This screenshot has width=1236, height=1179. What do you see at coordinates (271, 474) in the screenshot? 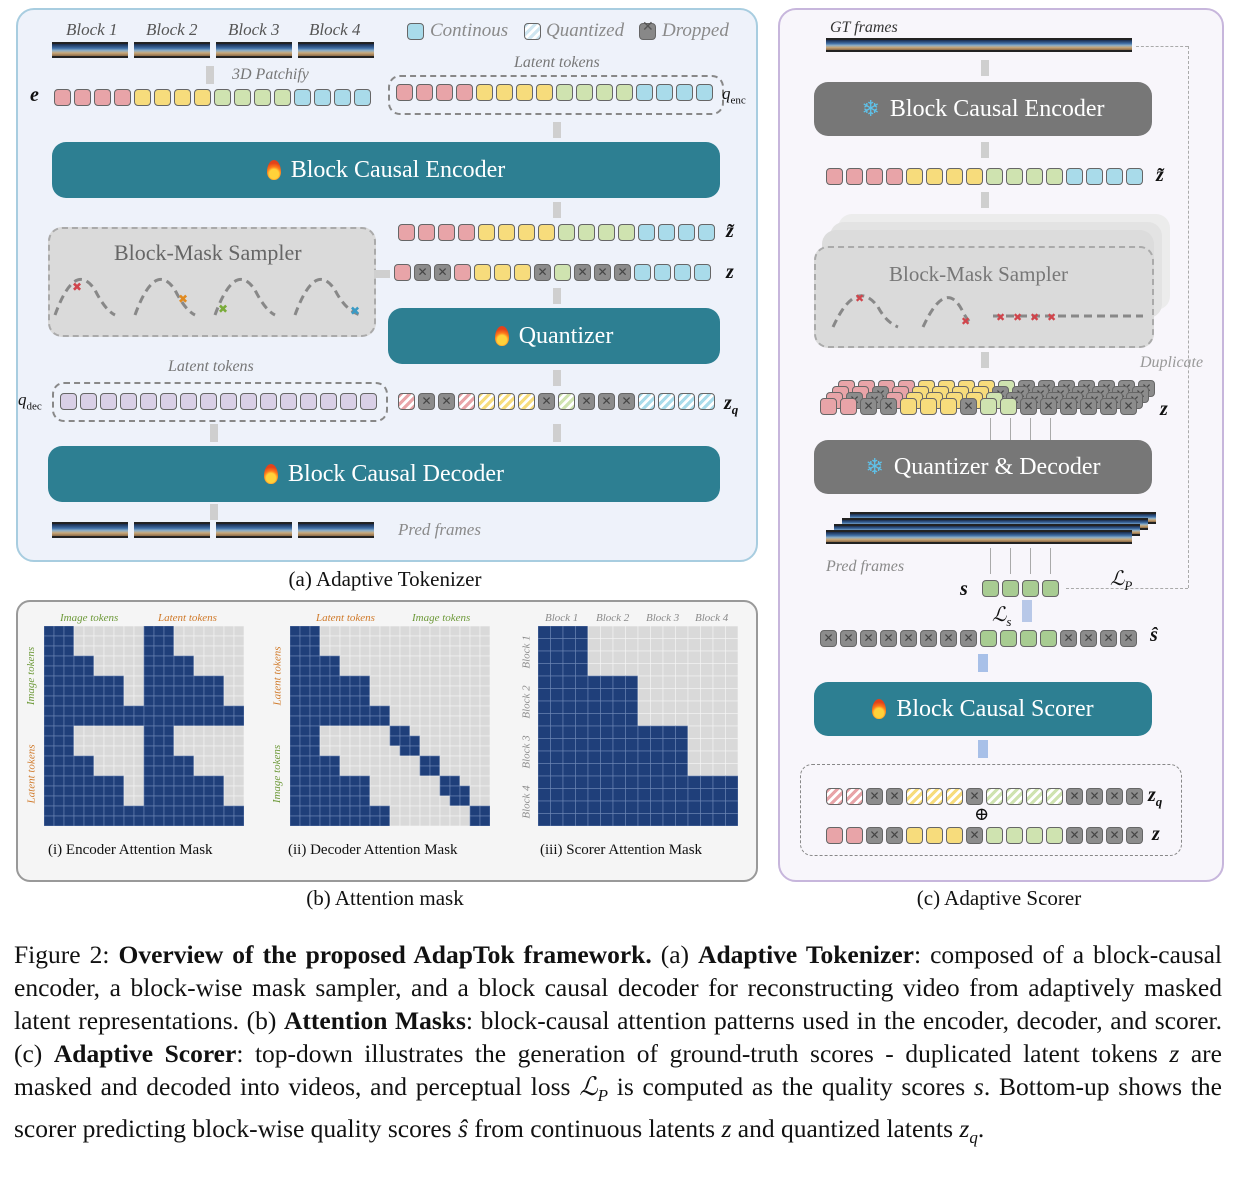
I see `flame-icon` at bounding box center [271, 474].